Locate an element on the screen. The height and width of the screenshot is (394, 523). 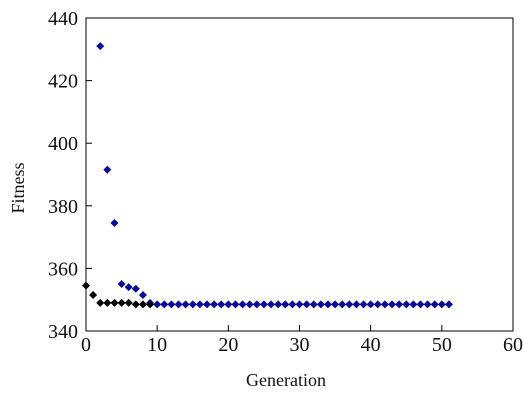
y-tick-label: 360 is located at coordinates (63, 269).